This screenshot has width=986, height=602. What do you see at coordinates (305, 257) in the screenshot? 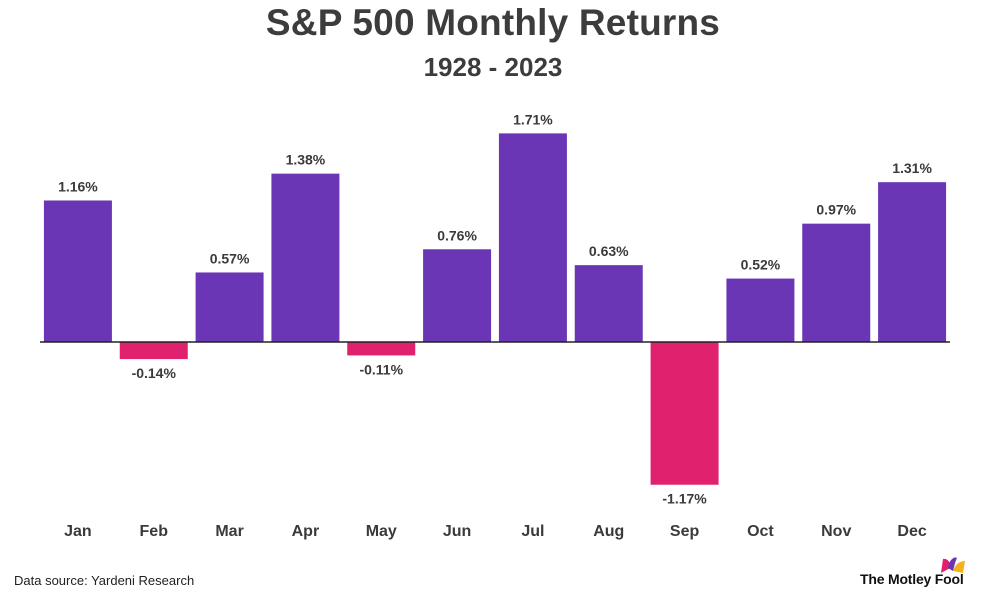
I see `bar-apr` at bounding box center [305, 257].